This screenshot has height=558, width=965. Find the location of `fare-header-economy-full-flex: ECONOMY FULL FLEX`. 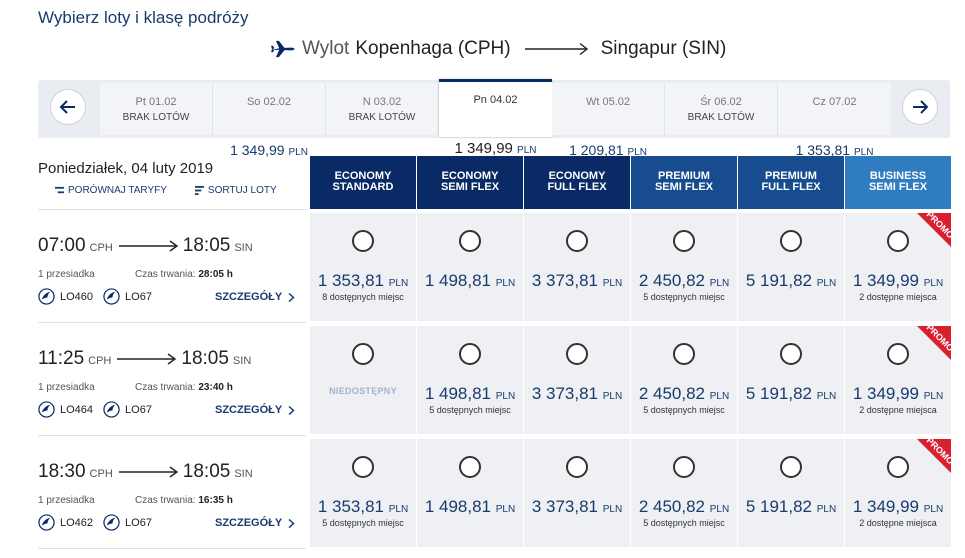

fare-header-economy-full-flex: ECONOMY FULL FLEX is located at coordinates (577, 182).